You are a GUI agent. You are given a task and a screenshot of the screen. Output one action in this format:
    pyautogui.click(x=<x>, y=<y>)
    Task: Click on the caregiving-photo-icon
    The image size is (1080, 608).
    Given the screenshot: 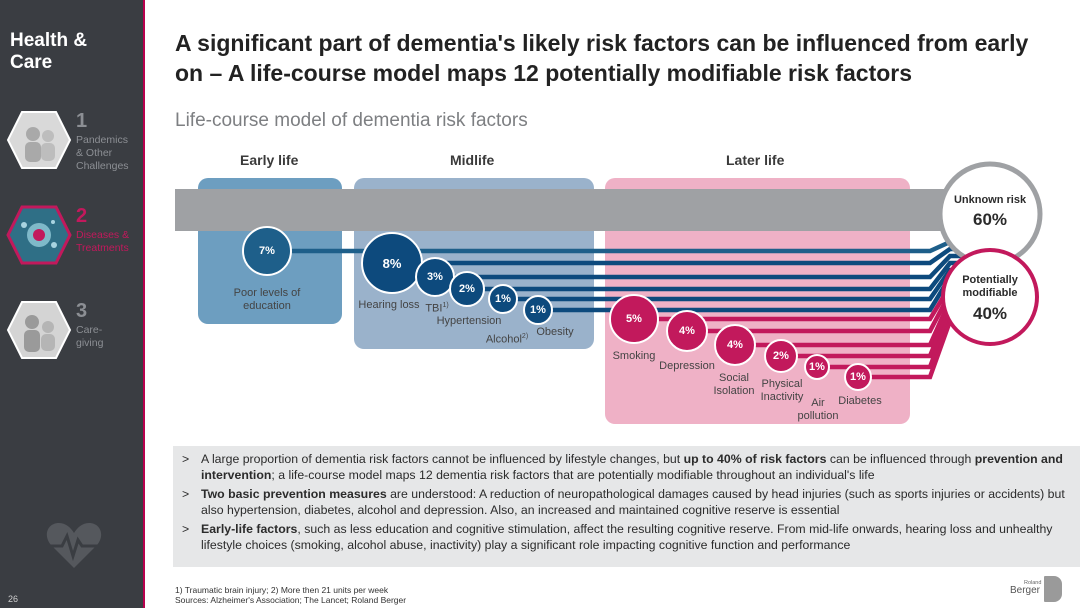 What is the action you would take?
    pyautogui.click(x=39, y=330)
    